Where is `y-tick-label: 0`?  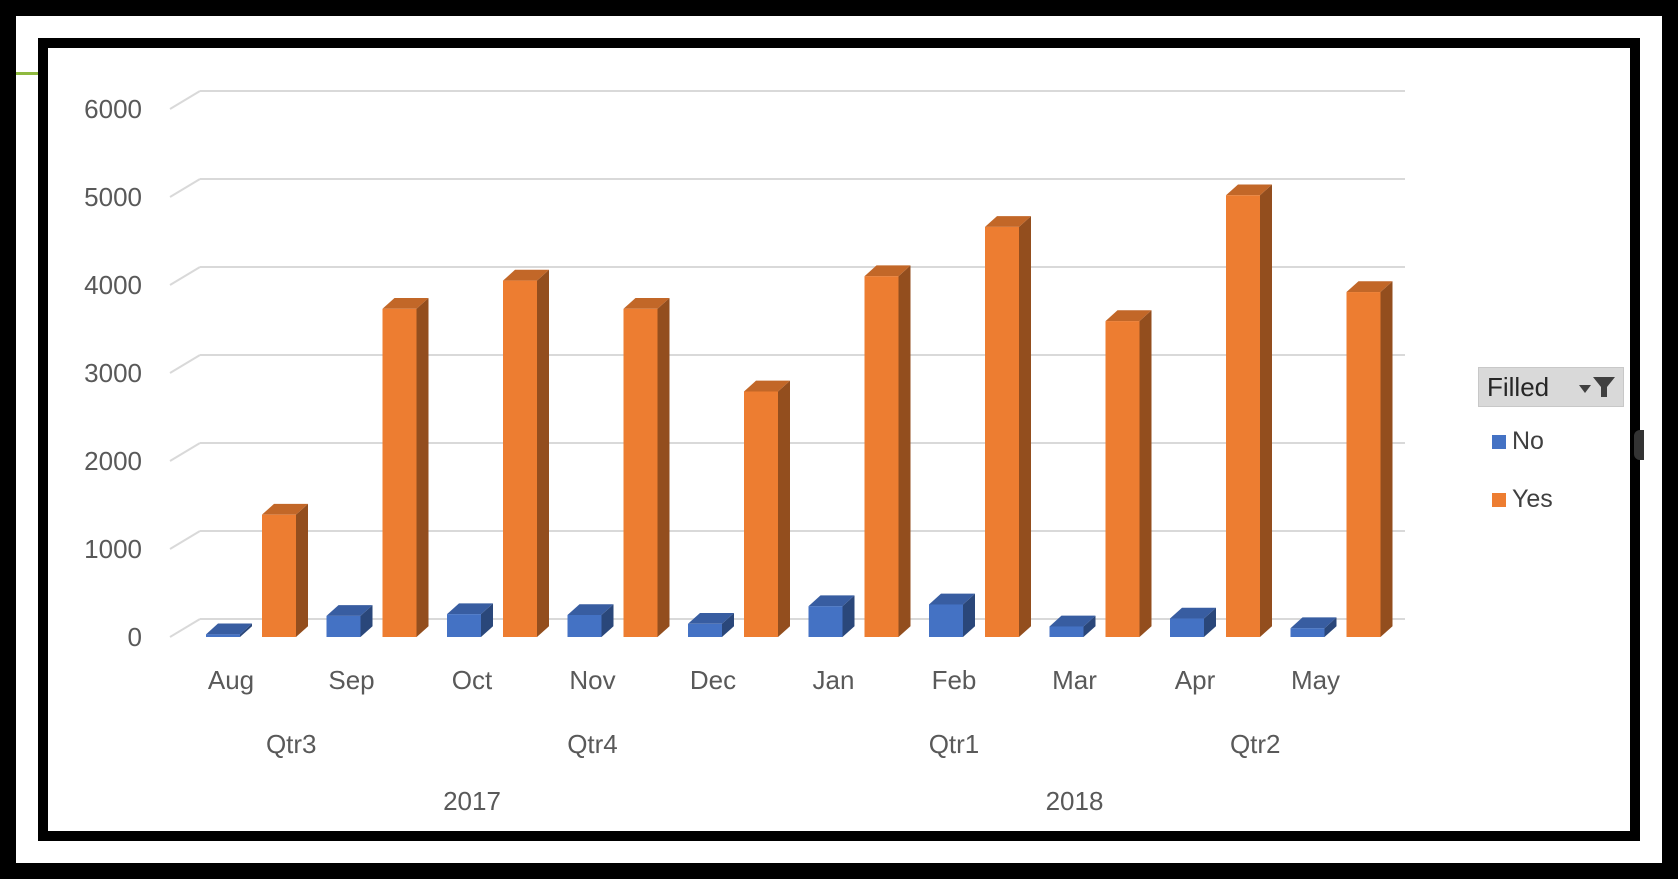 y-tick-label: 0 is located at coordinates (135, 637).